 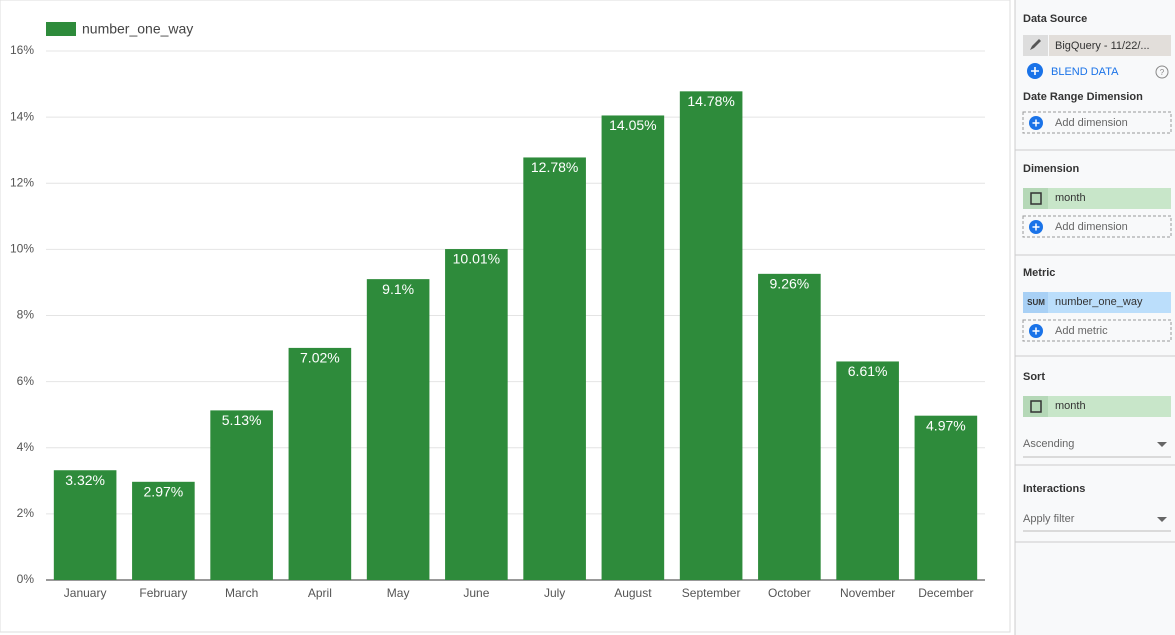 What do you see at coordinates (867, 593) in the screenshot?
I see `x-tick-label: November` at bounding box center [867, 593].